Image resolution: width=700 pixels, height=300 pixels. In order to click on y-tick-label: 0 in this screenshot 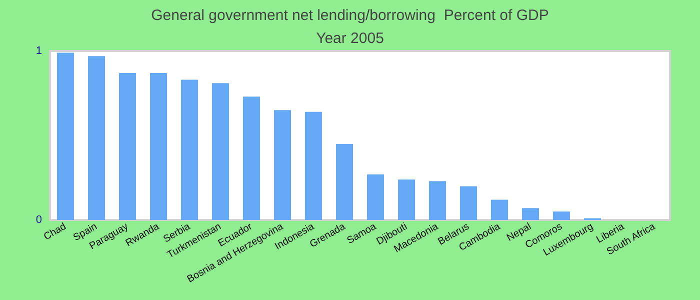, I will do `click(39, 220)`.